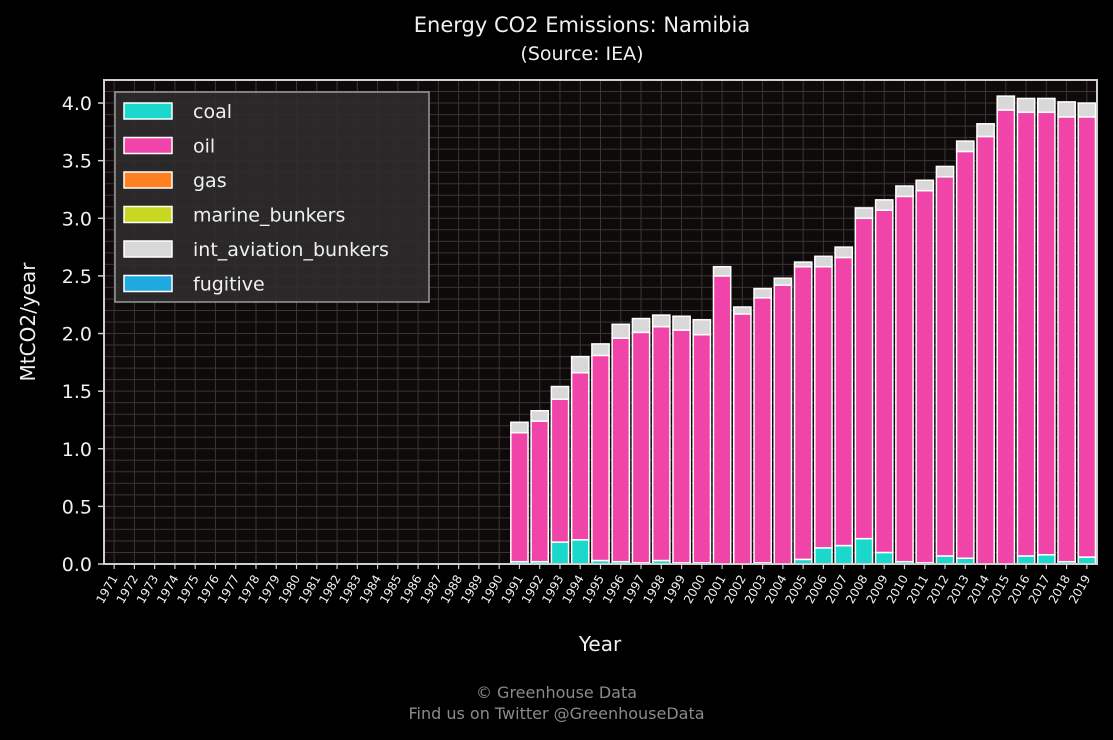 Image resolution: width=1113 pixels, height=740 pixels. What do you see at coordinates (1079, 589) in the screenshot?
I see `x-tick-label: 2019` at bounding box center [1079, 589].